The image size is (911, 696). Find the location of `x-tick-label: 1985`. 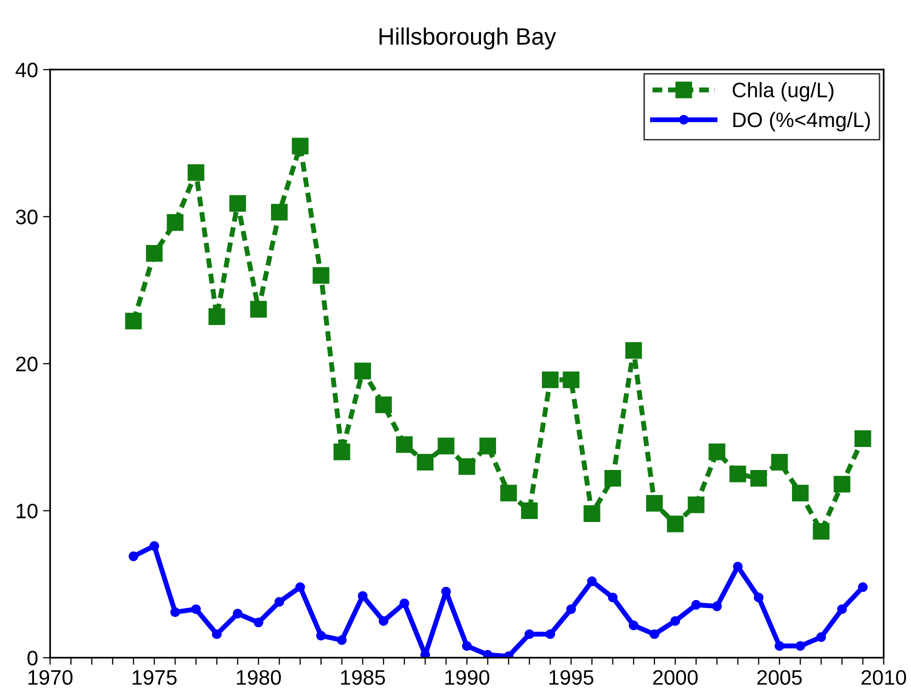

x-tick-label: 1985 is located at coordinates (363, 677).